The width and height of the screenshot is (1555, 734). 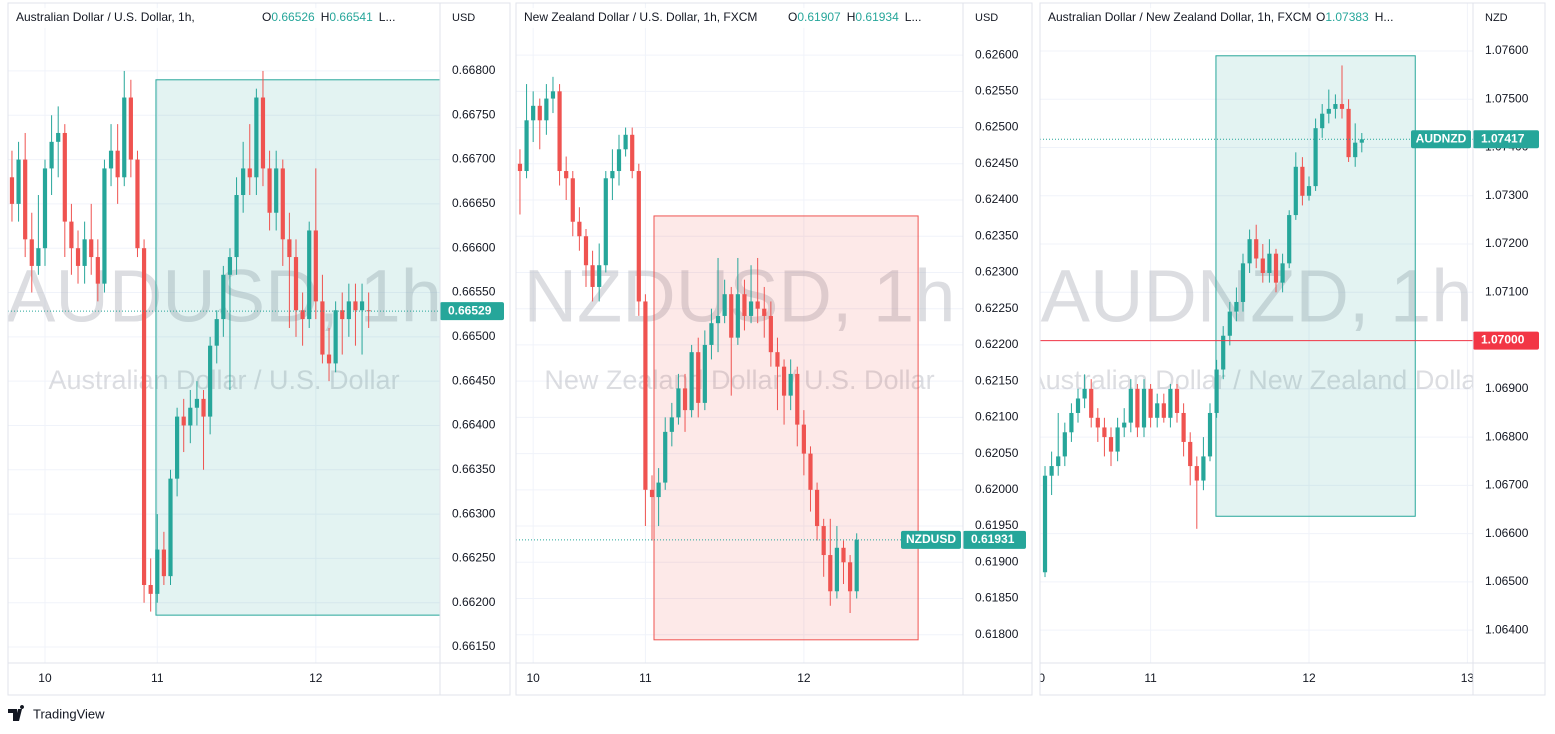 I want to click on ohlc-key: H, so click(x=325, y=17).